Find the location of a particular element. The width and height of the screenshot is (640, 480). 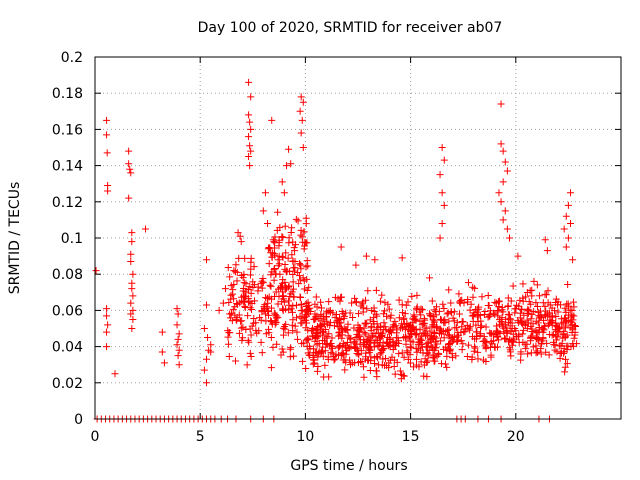

y-tick-label: 0.12 is located at coordinates (67, 203).